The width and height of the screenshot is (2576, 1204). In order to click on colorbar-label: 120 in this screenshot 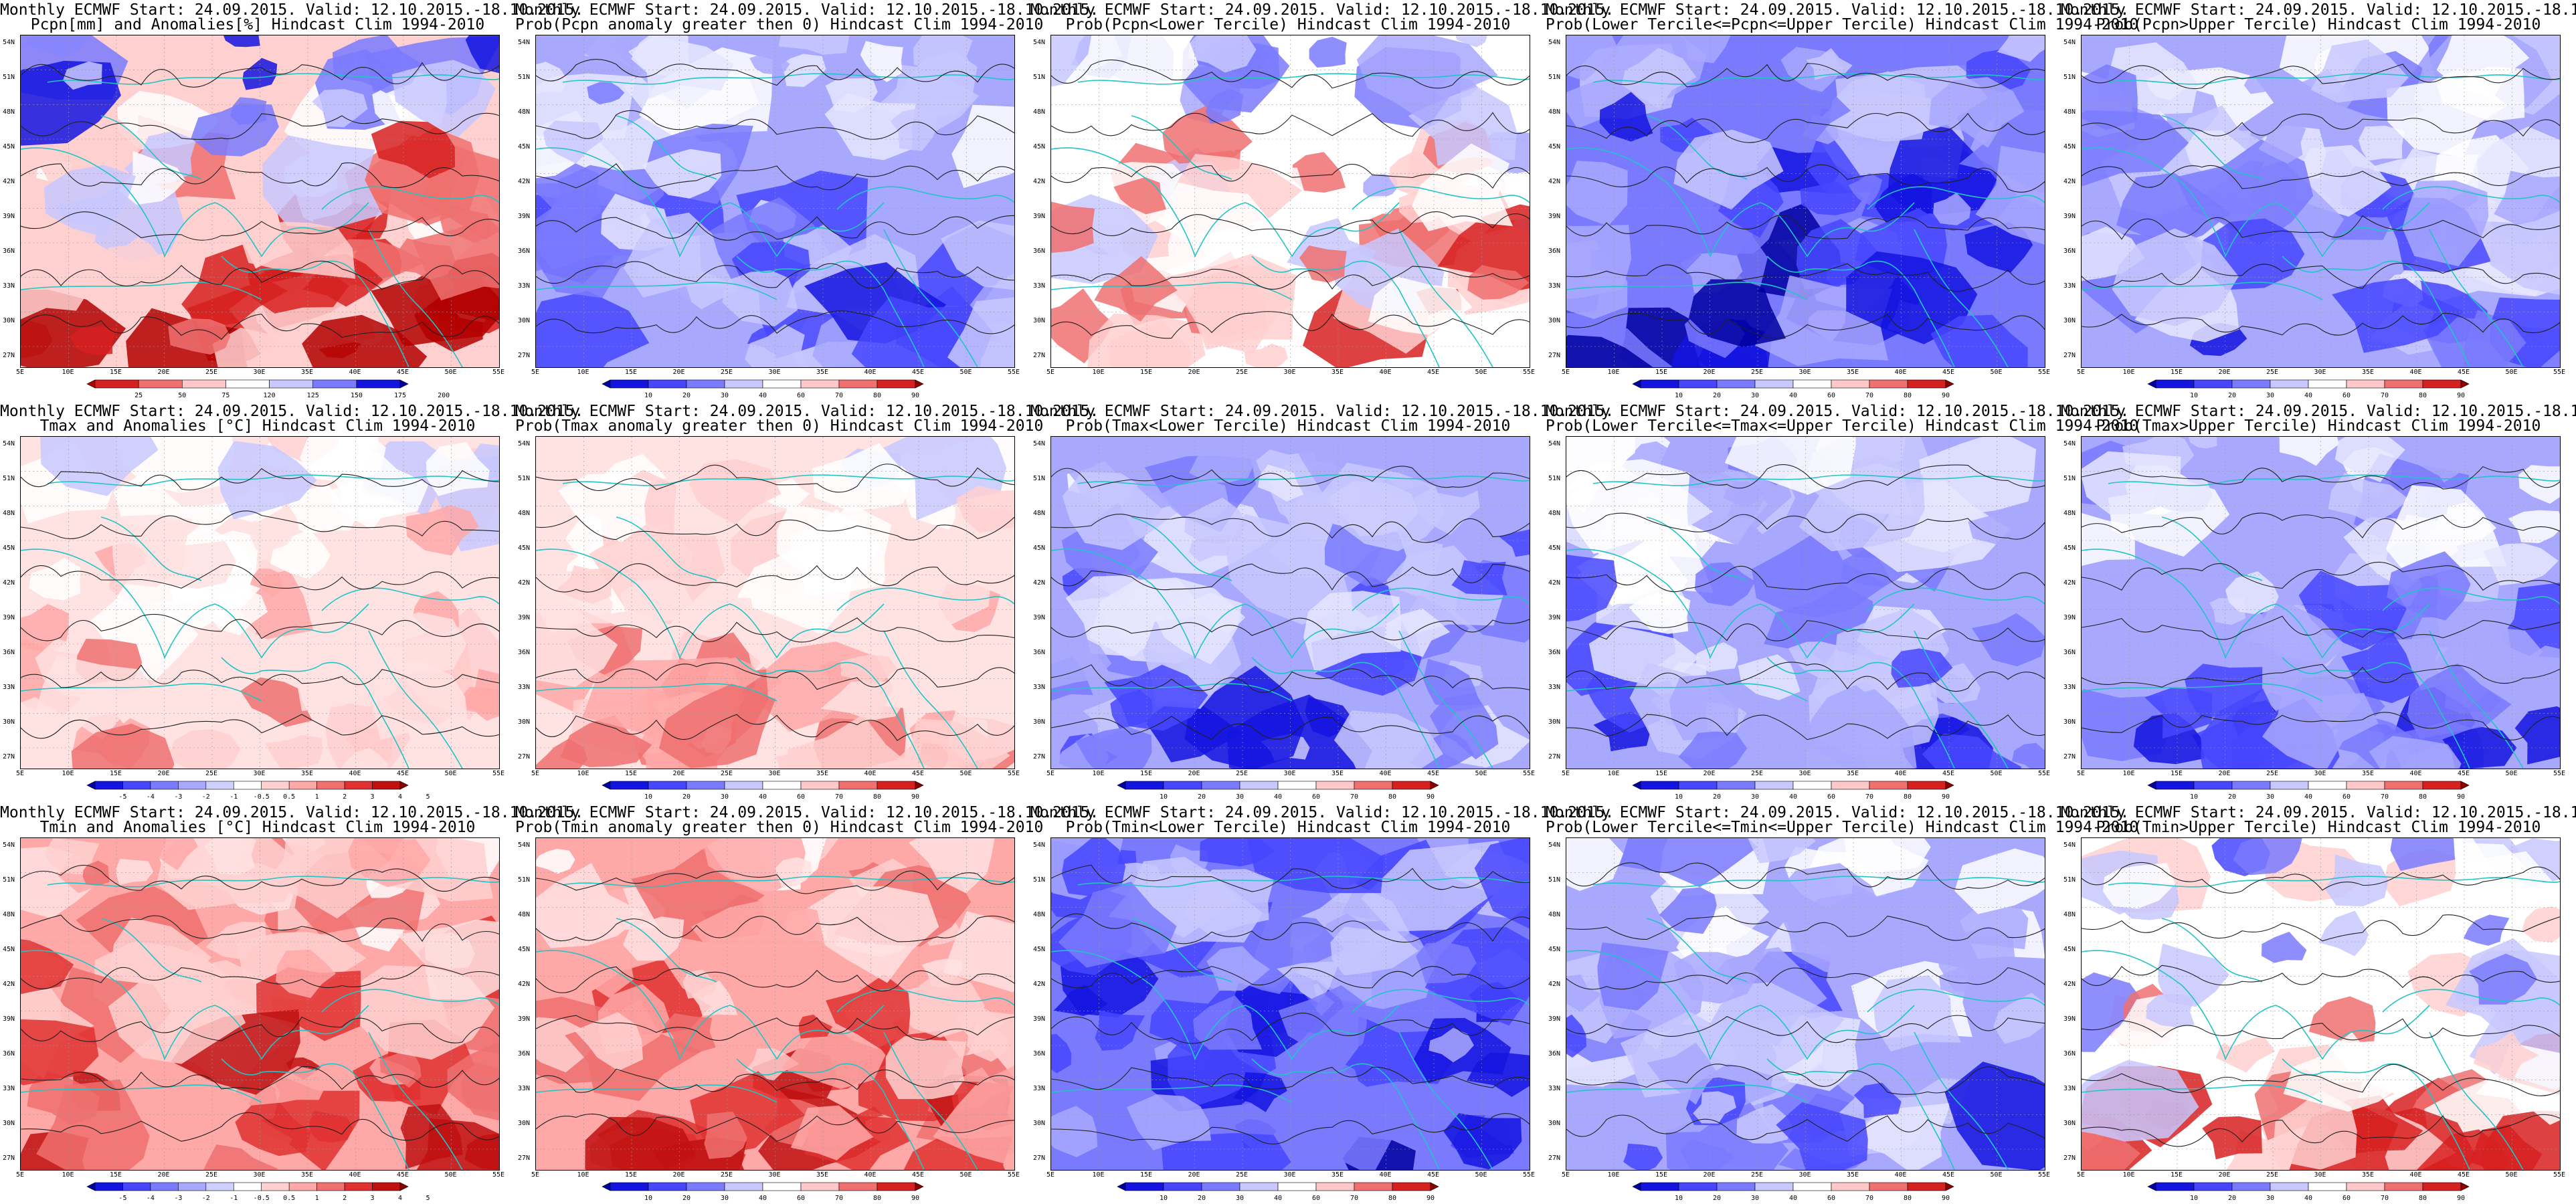, I will do `click(269, 395)`.